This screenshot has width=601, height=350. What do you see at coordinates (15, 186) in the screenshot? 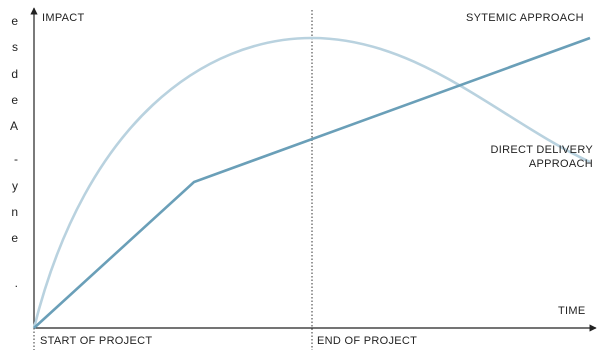
I see `cut-off-letter: y` at bounding box center [15, 186].